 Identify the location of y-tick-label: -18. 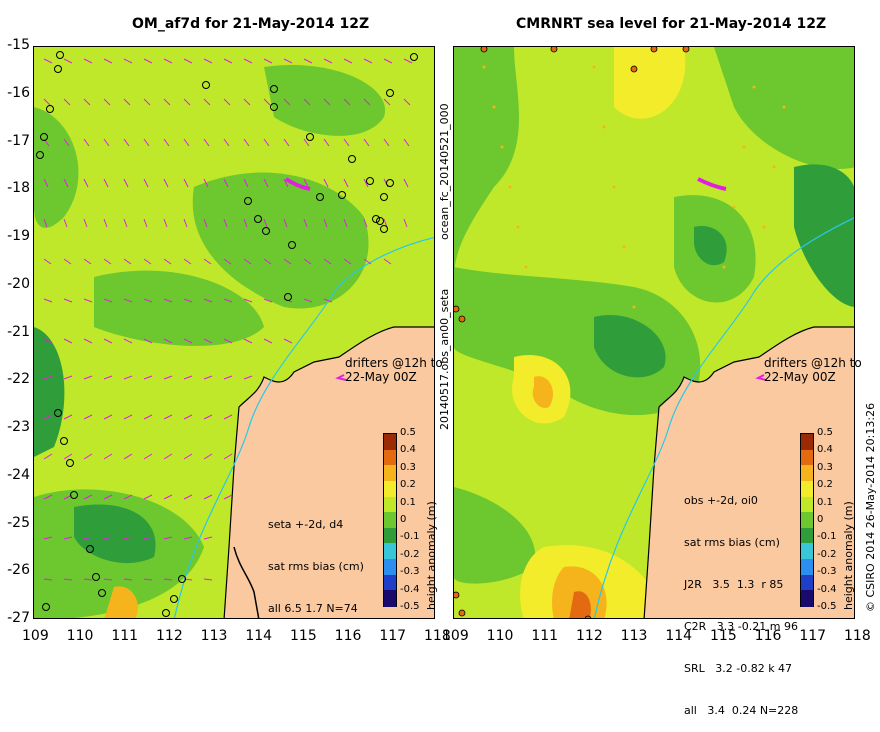
(18, 188).